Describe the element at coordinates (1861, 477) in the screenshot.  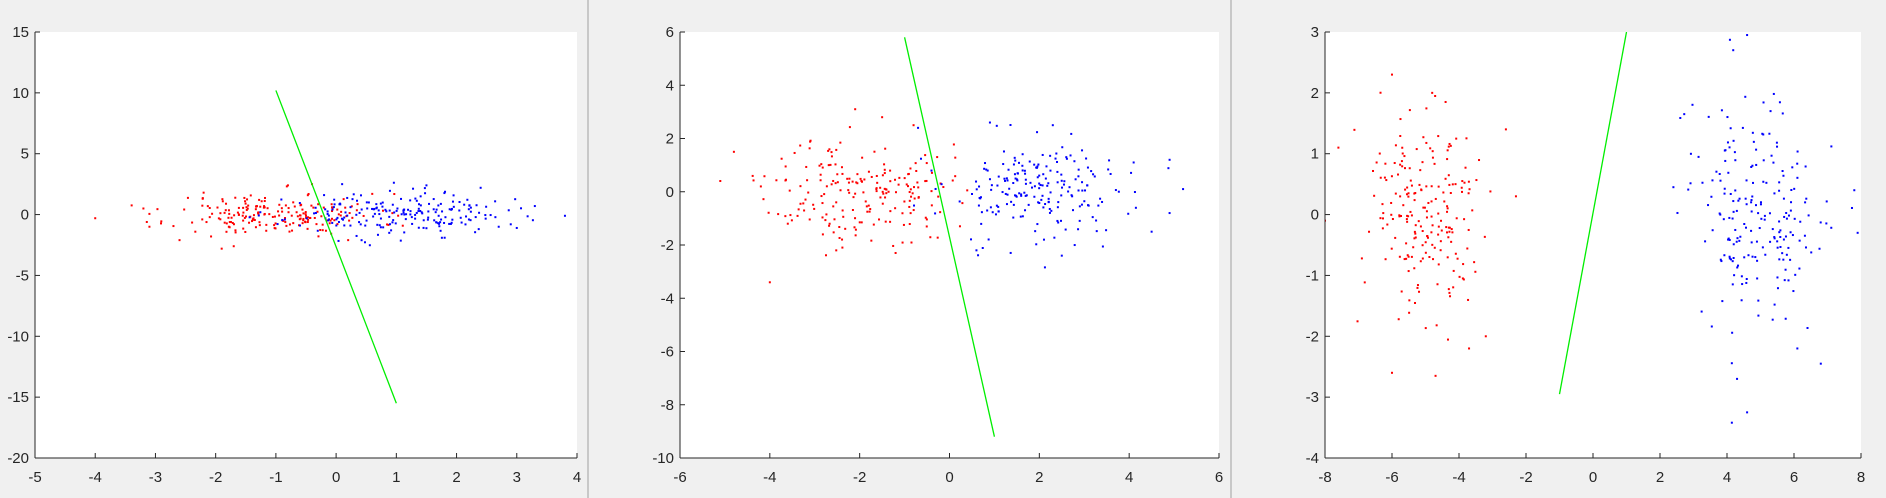
I see `x-tick-label: 8` at that location.